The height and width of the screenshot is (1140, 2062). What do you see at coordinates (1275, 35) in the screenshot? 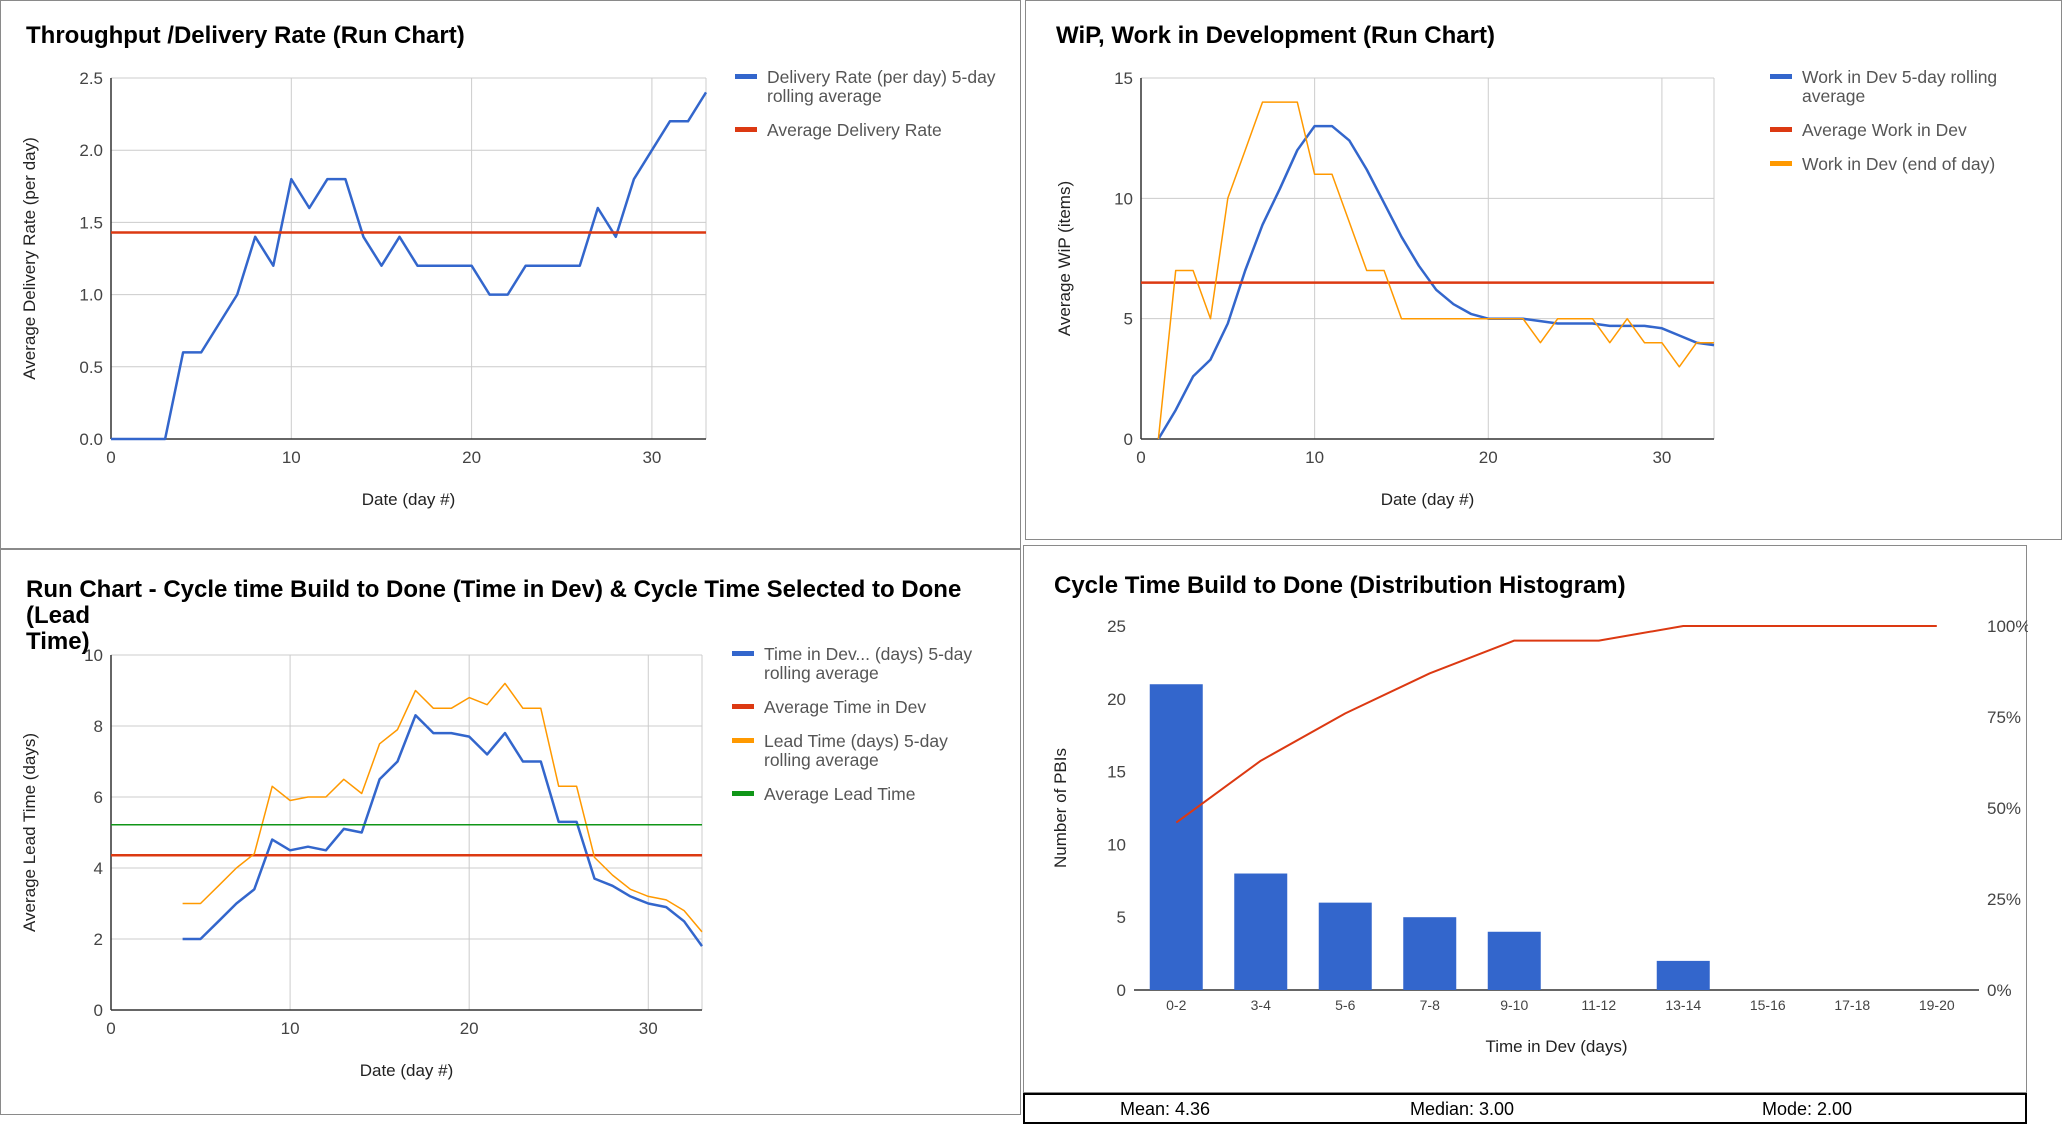
I see `chart-title: WiP, Work in Development (Run Chart)` at bounding box center [1275, 35].